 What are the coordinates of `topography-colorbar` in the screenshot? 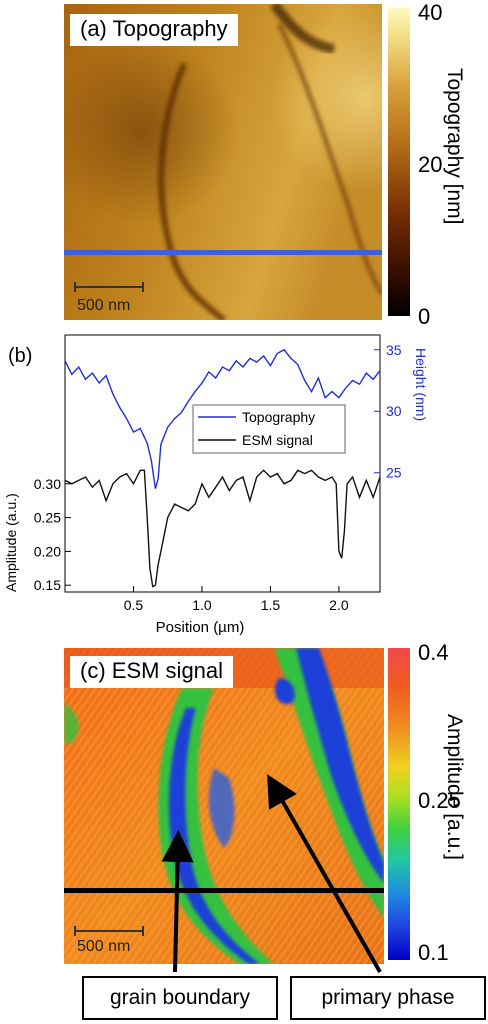 It's located at (399, 162).